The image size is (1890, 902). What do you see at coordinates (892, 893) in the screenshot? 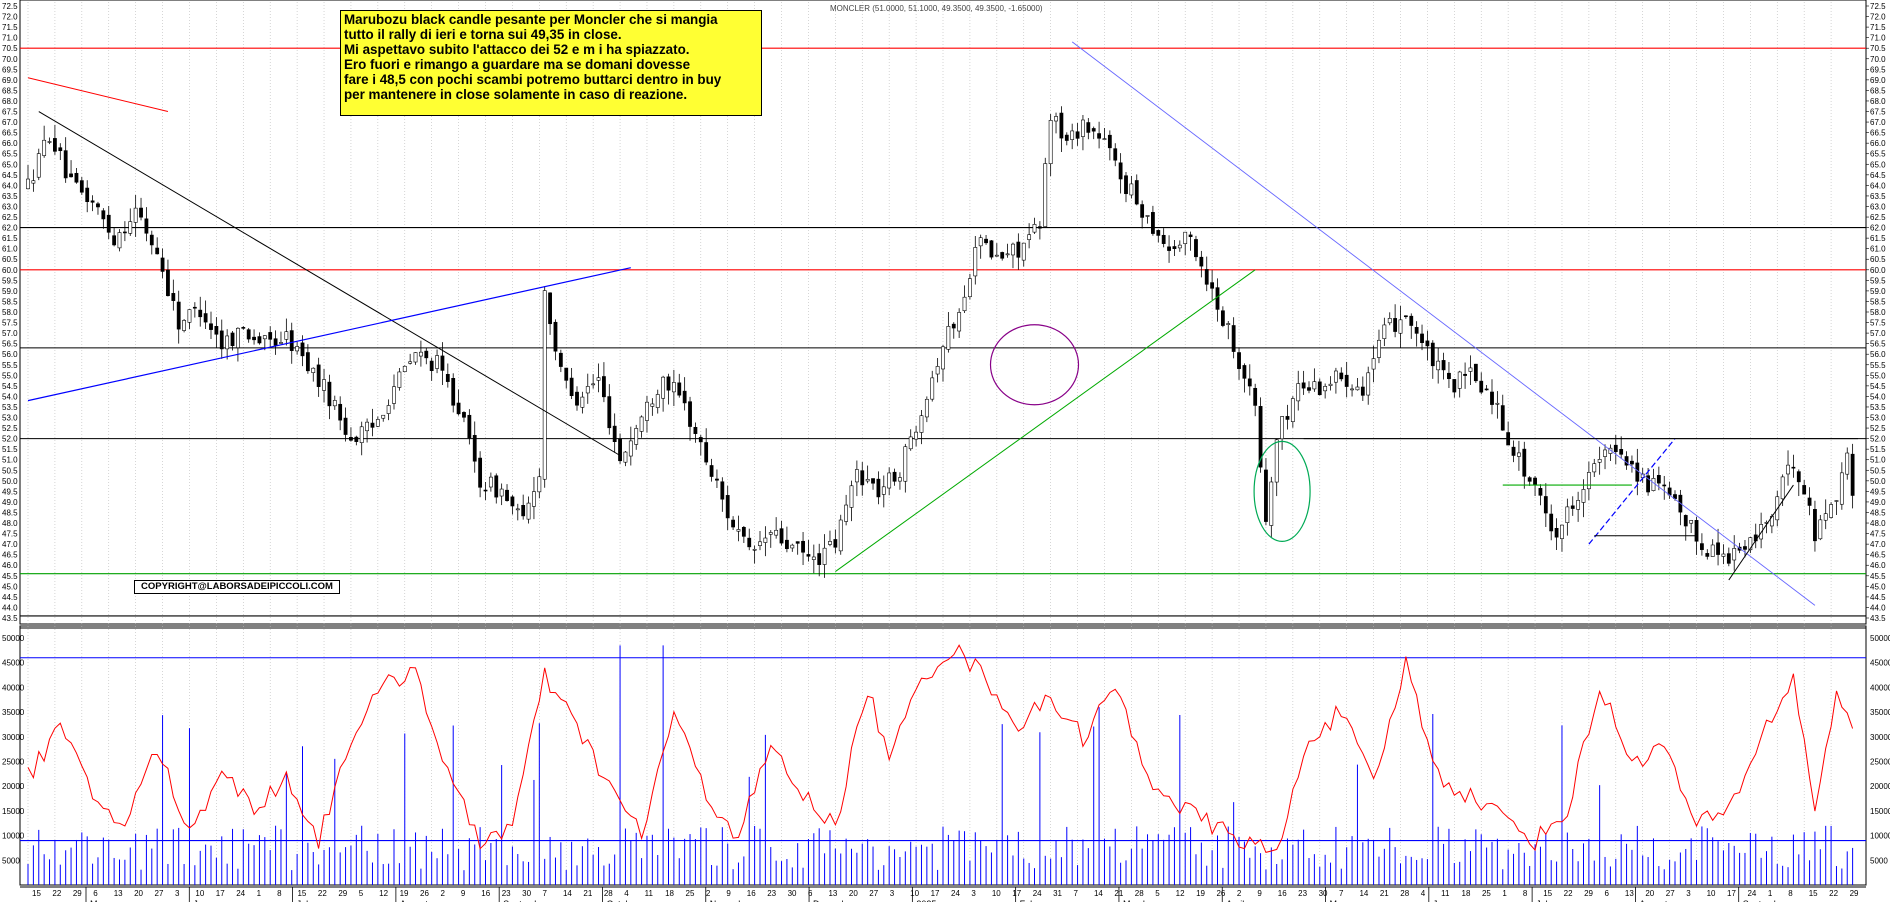
I see `date-tick-label: 3` at bounding box center [892, 893].